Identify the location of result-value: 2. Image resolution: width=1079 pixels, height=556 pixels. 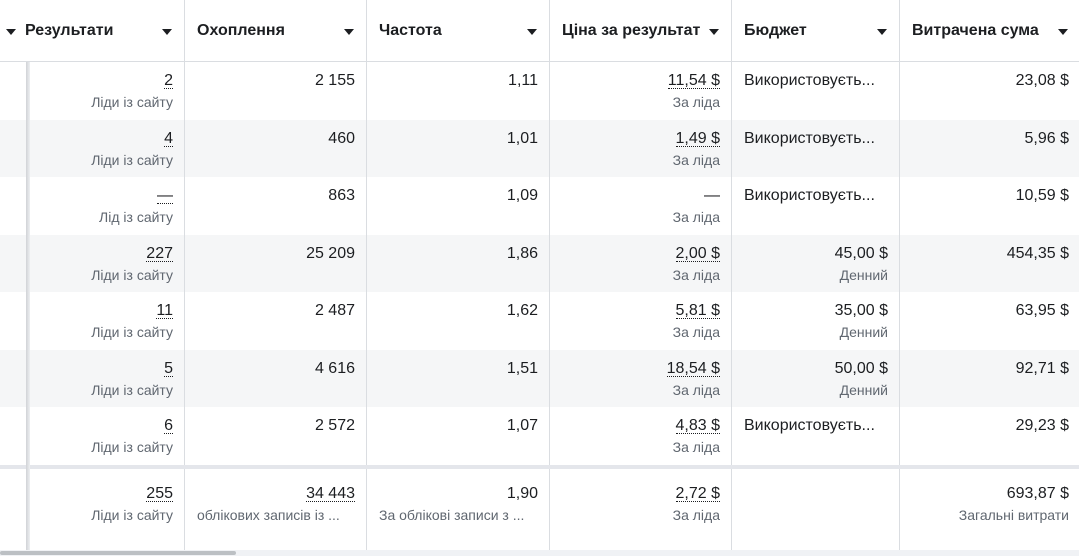
(168, 80).